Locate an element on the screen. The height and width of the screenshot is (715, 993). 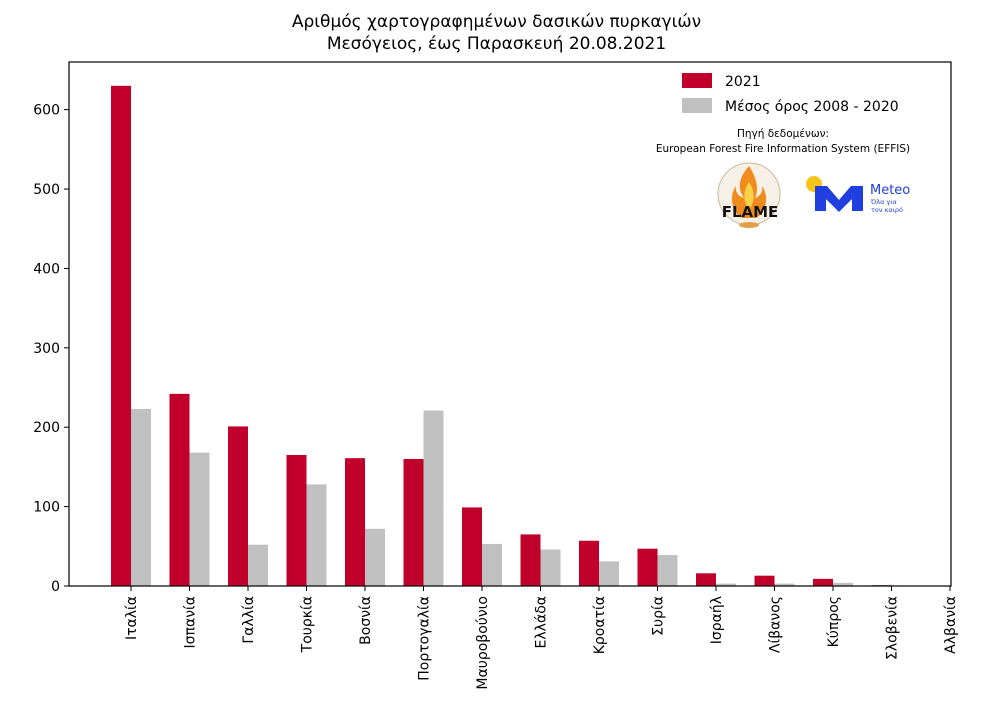
y-tick-label-3: 300 is located at coordinates (46, 349).